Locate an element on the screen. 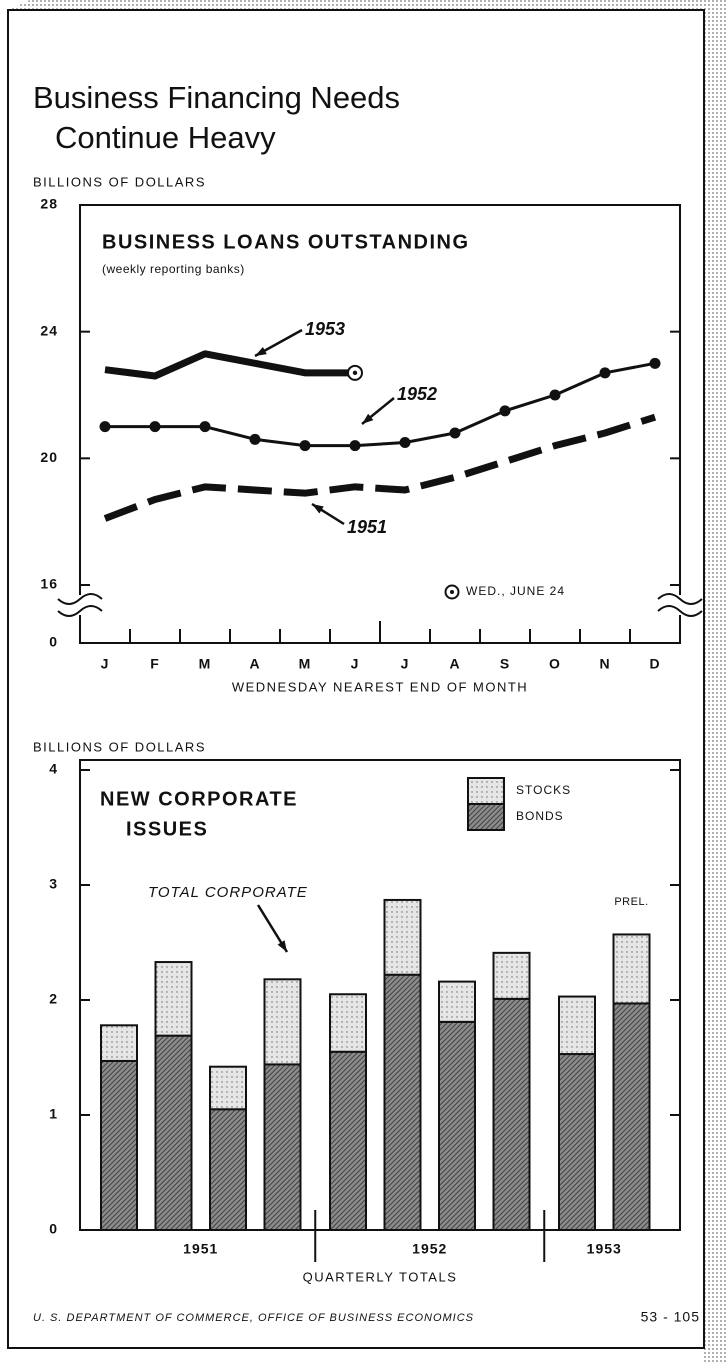  group-label: 1951 is located at coordinates (200, 1249).